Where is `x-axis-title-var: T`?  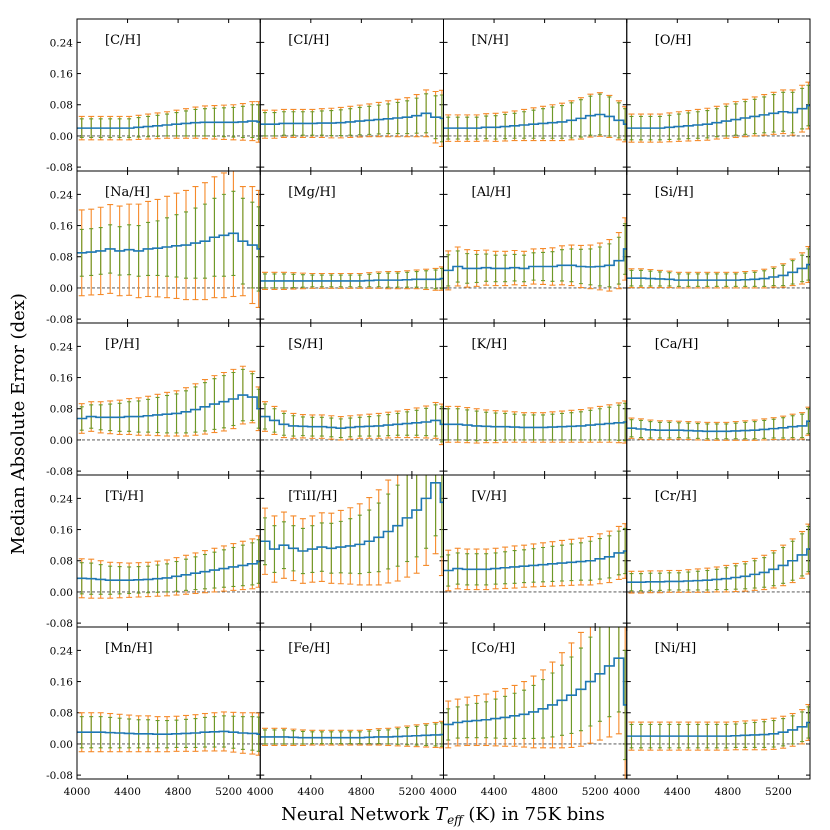
x-axis-title-var: T is located at coordinates (442, 814).